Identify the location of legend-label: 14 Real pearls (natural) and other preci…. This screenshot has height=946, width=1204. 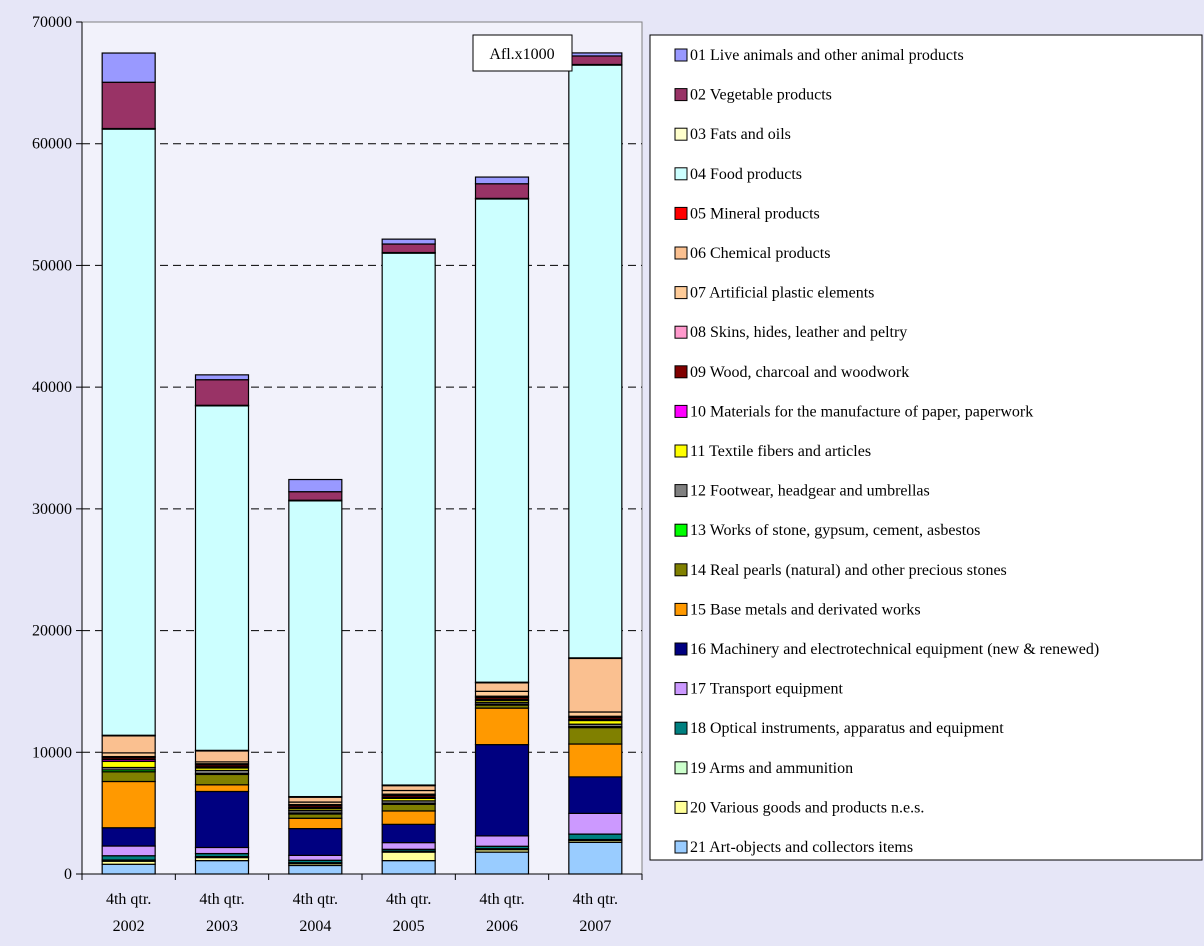
(848, 570).